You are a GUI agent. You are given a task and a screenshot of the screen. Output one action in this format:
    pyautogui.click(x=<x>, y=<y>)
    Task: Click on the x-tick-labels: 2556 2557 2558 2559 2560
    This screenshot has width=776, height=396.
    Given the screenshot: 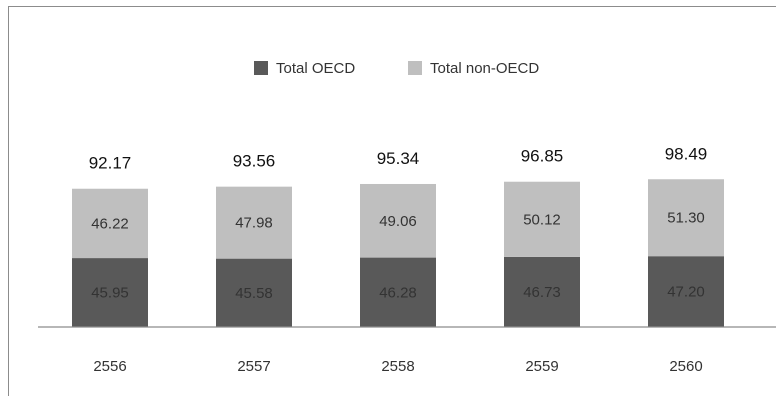 What is the action you would take?
    pyautogui.click(x=397, y=366)
    